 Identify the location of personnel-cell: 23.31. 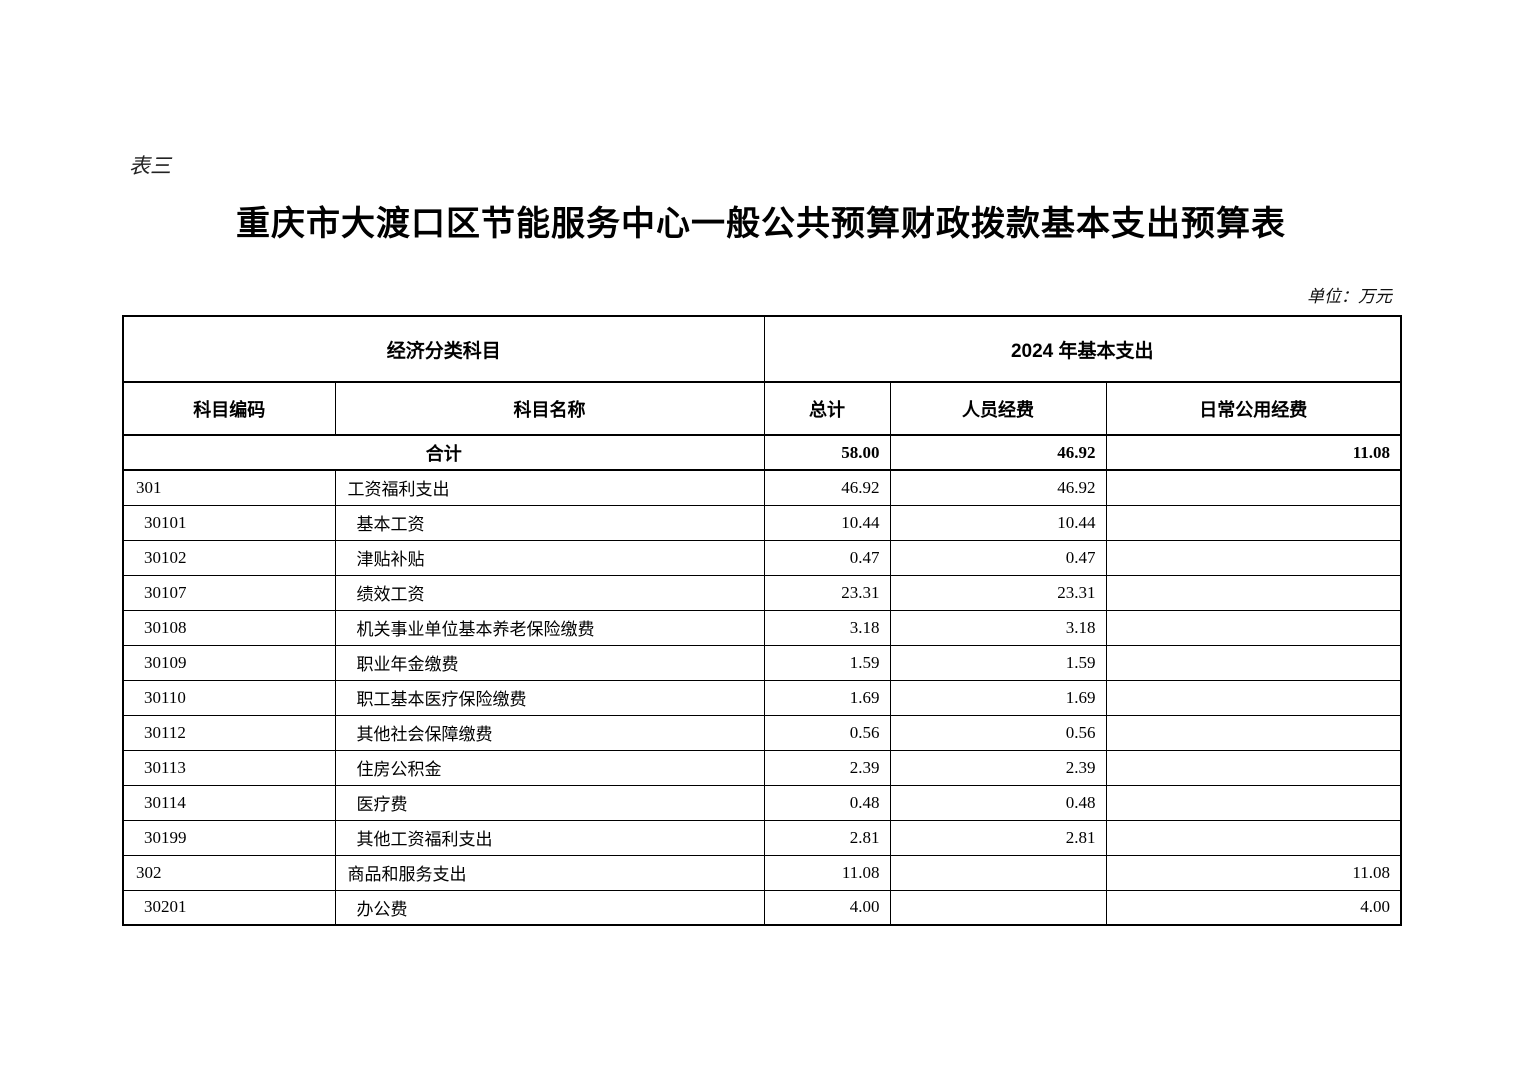
(998, 592).